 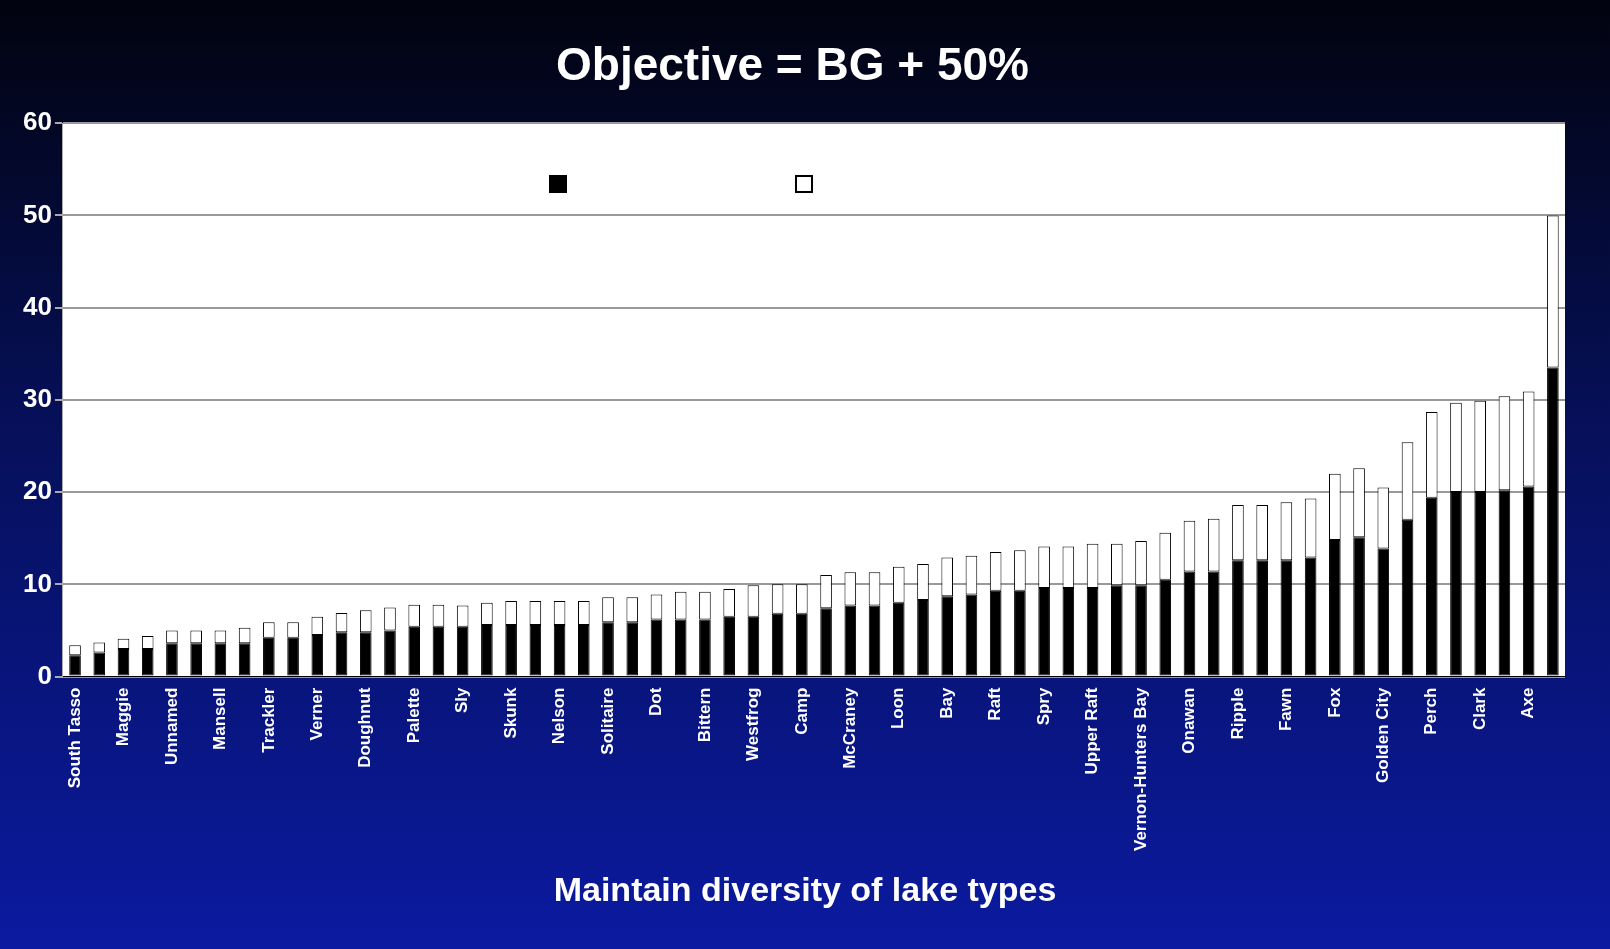 I want to click on chart-title: Objective = BG + 50%, so click(x=792, y=64).